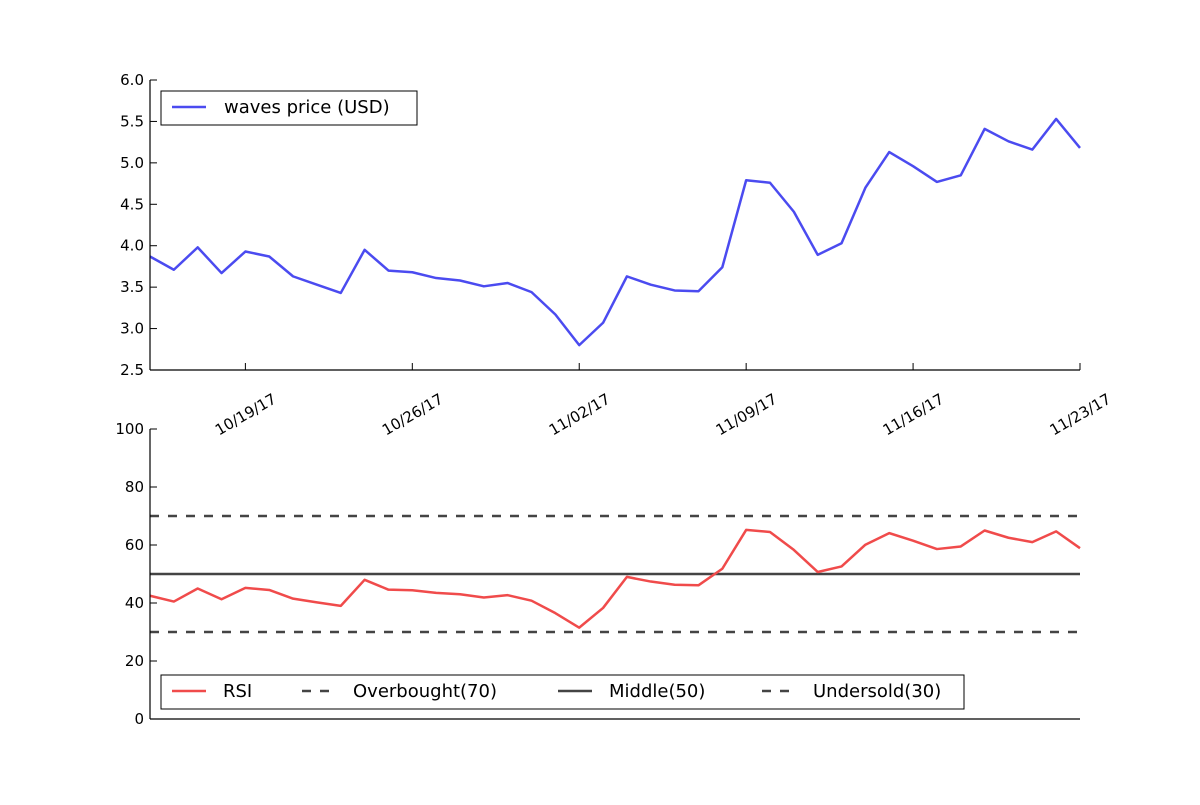 The image size is (1200, 805). Describe the element at coordinates (579, 414) in the screenshot. I see `price-x-tick-label: 11/02/17` at that location.